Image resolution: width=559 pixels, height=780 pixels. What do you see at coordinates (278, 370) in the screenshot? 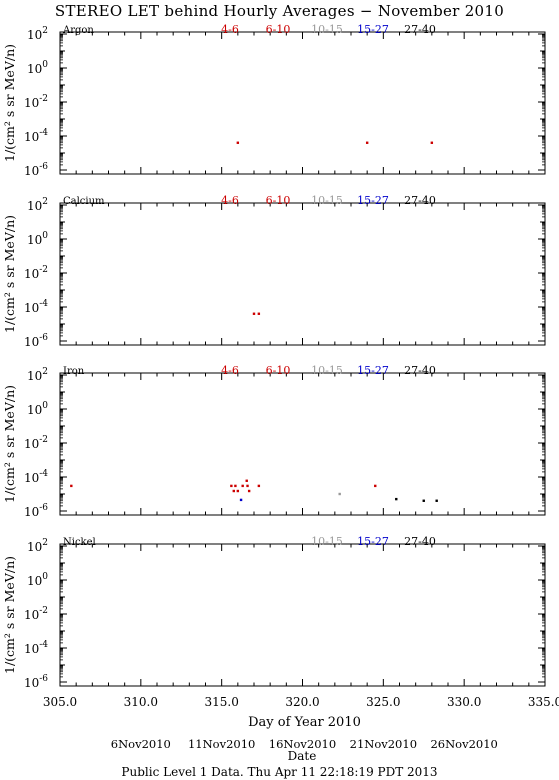
I see `legend-entry: 6-10` at bounding box center [278, 370].